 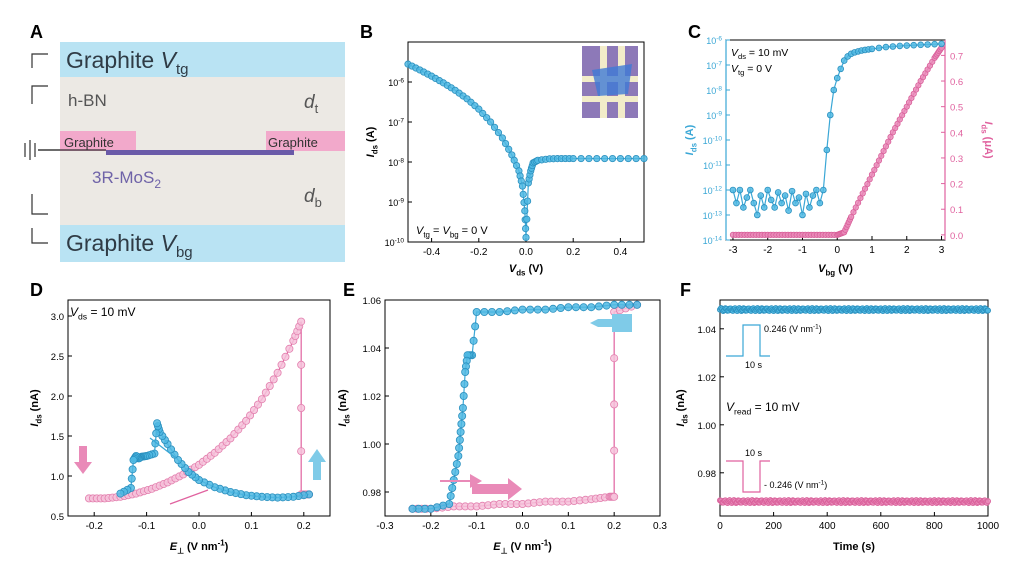 I want to click on y-tick-label-left: 10⁻⁸, so click(x=714, y=90).